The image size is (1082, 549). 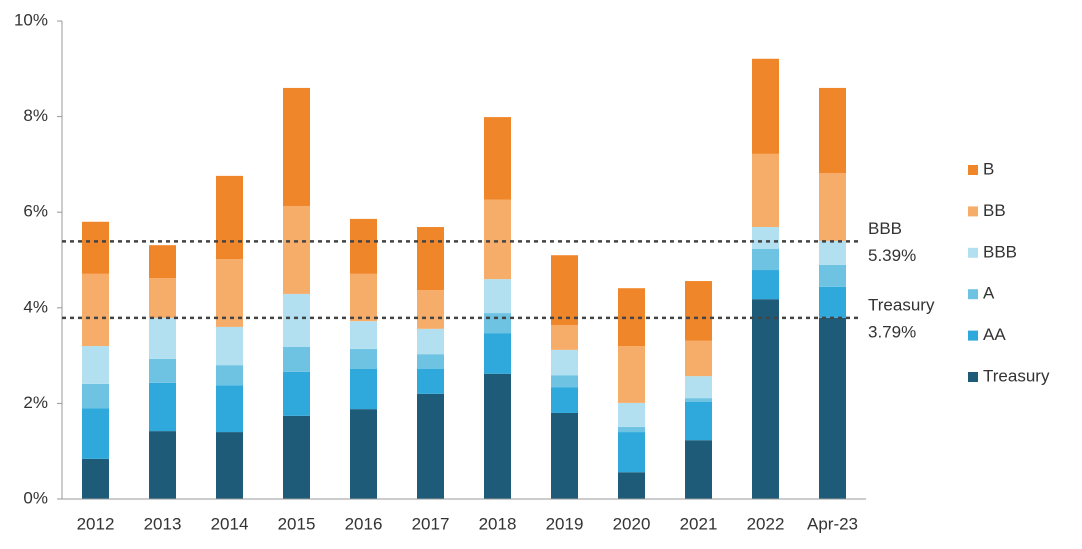 What do you see at coordinates (96, 523) in the screenshot?
I see `x-tick-label: 2012` at bounding box center [96, 523].